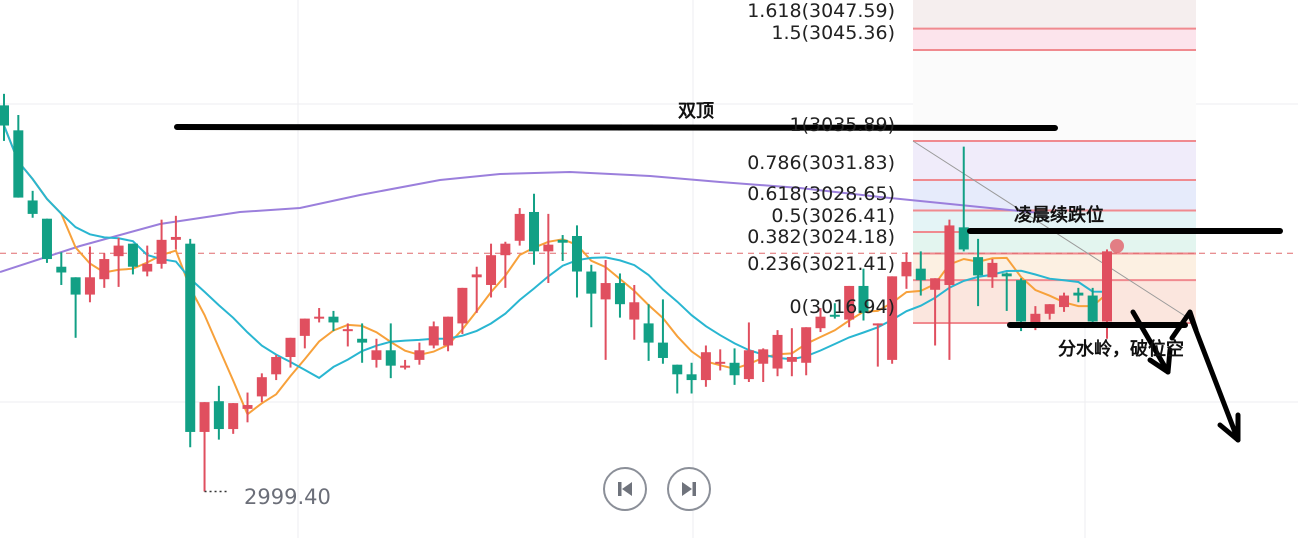 The image size is (1298, 538). Describe the element at coordinates (1059, 215) in the screenshot. I see `annotation-early-morning-drop: 凌晨续跌位` at that location.